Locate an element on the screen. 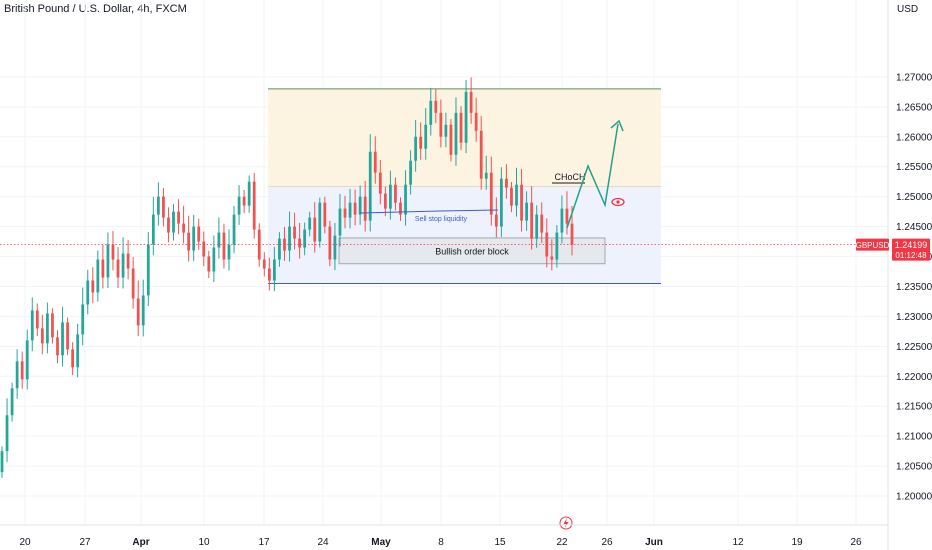 The height and width of the screenshot is (550, 932). last-price-tag is located at coordinates (911, 249).